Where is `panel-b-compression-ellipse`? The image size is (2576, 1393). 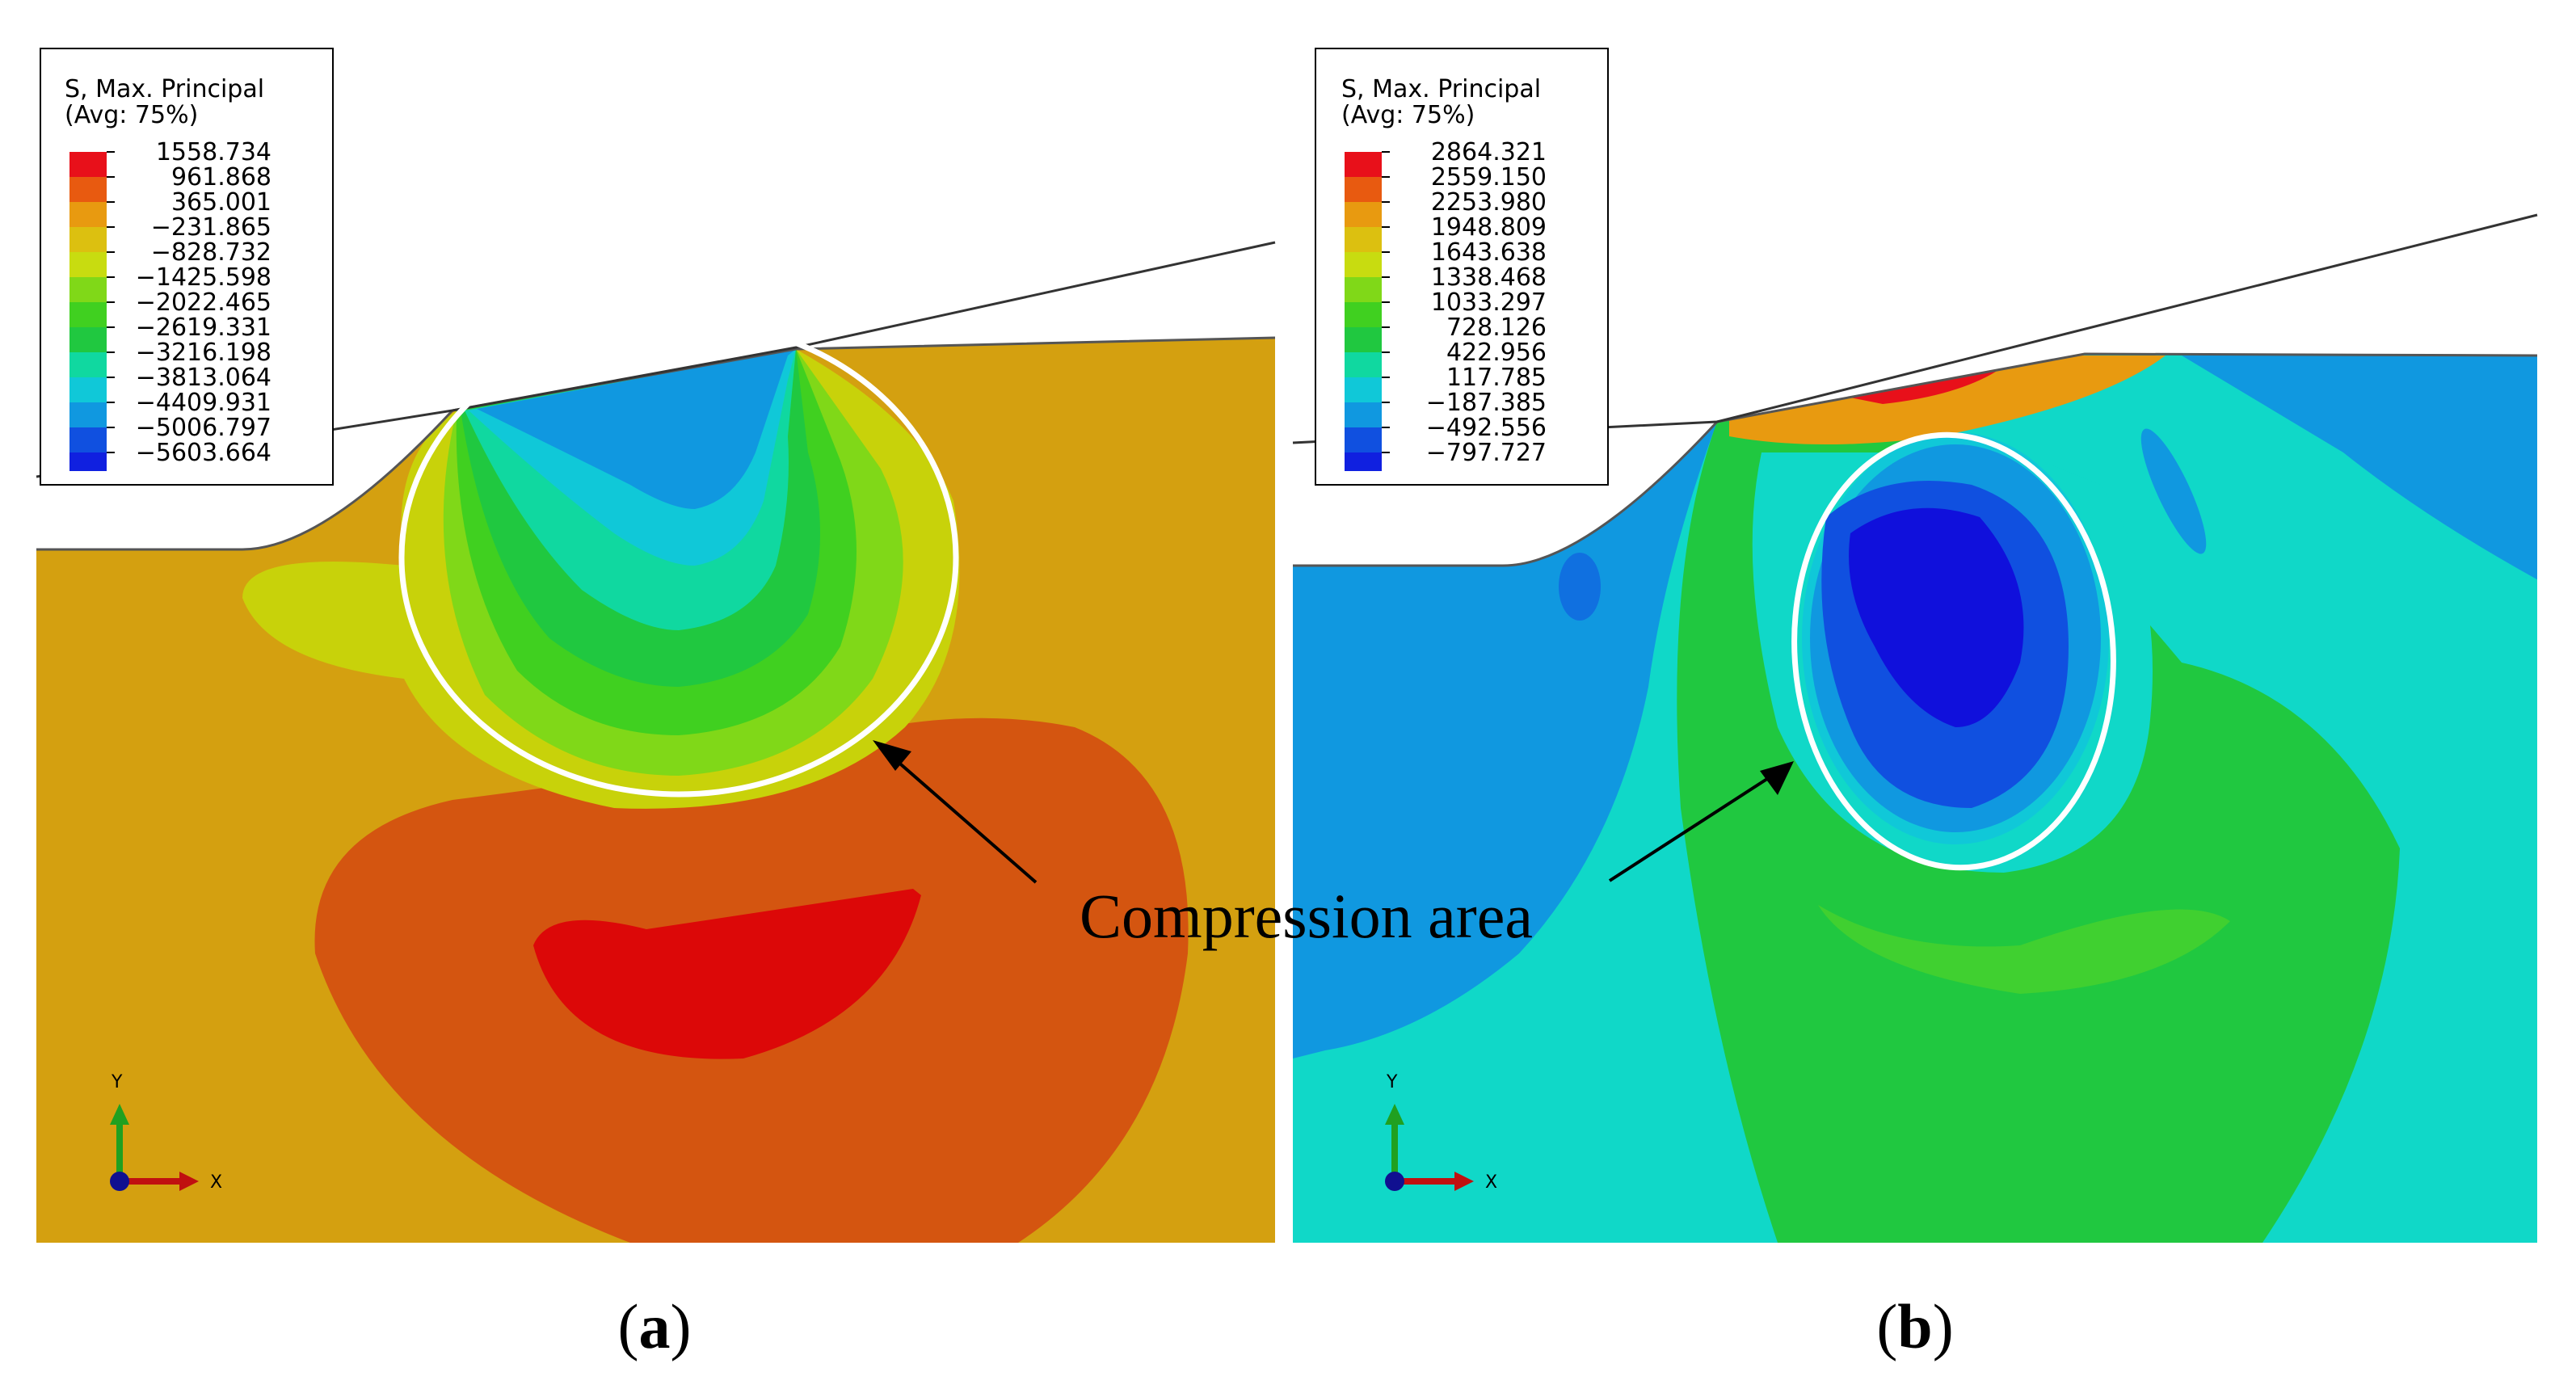 panel-b-compression-ellipse is located at coordinates (1953, 651).